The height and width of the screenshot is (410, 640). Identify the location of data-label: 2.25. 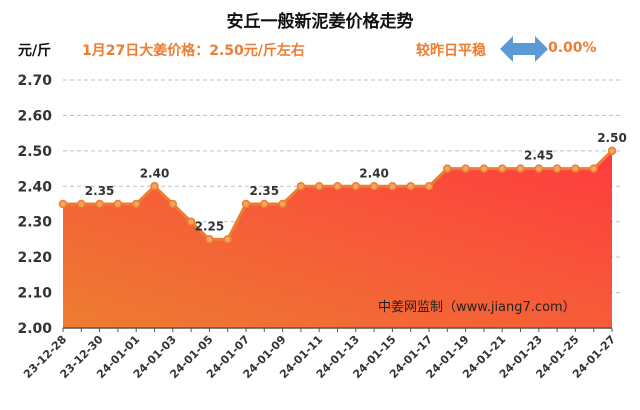
(210, 226).